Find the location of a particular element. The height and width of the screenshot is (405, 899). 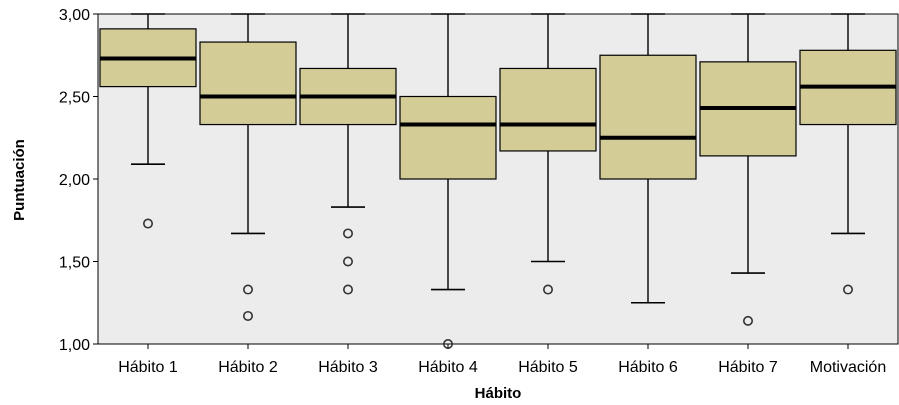

y-tick-label: 1,50 is located at coordinates (74, 263).